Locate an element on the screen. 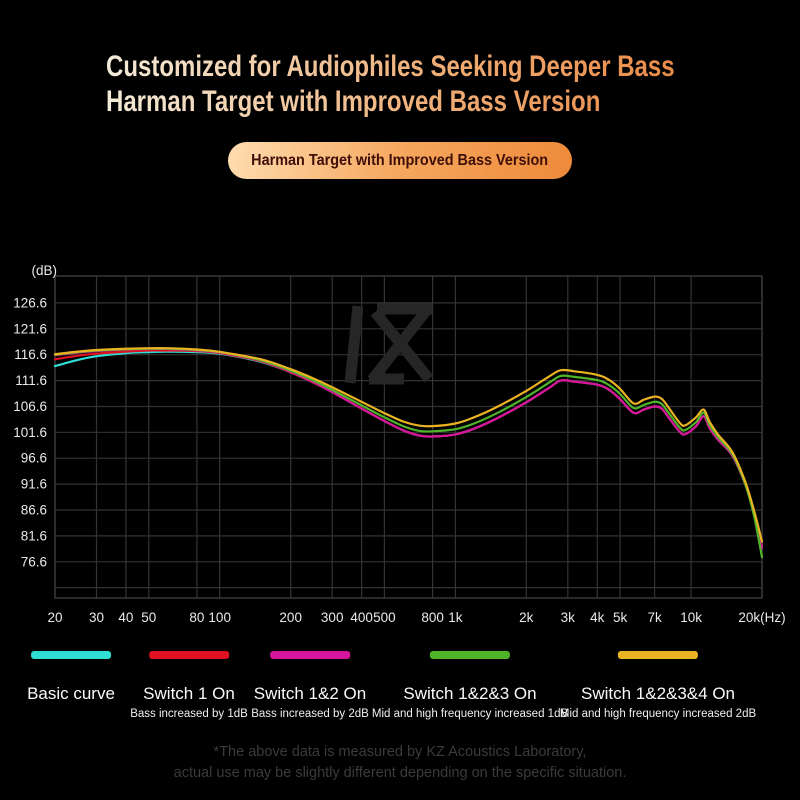  legend-sublabel is located at coordinates (71, 714).